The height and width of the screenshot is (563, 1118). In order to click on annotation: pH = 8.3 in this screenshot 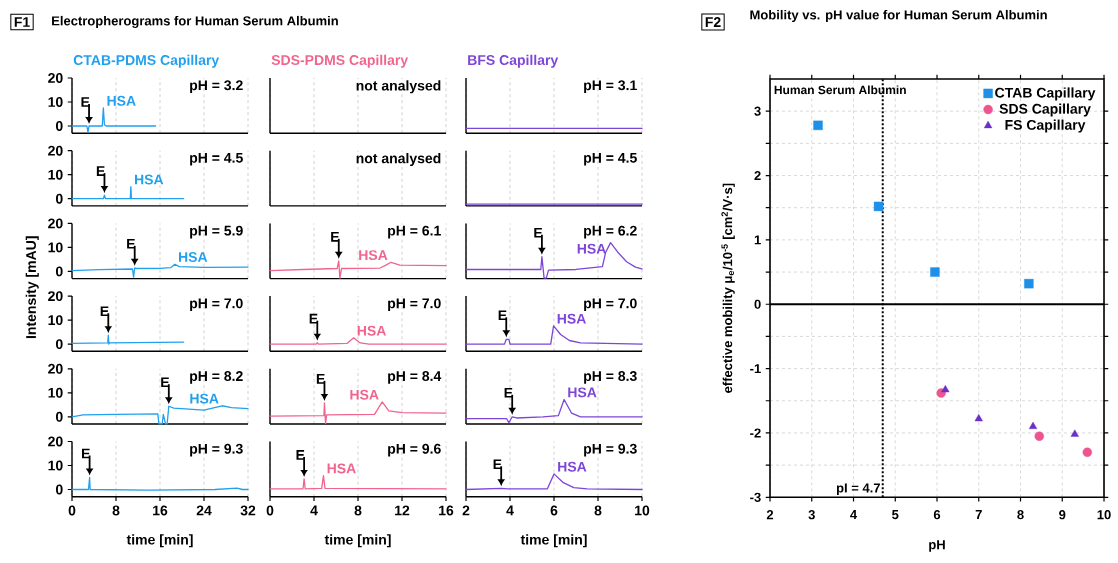, I will do `click(610, 377)`.